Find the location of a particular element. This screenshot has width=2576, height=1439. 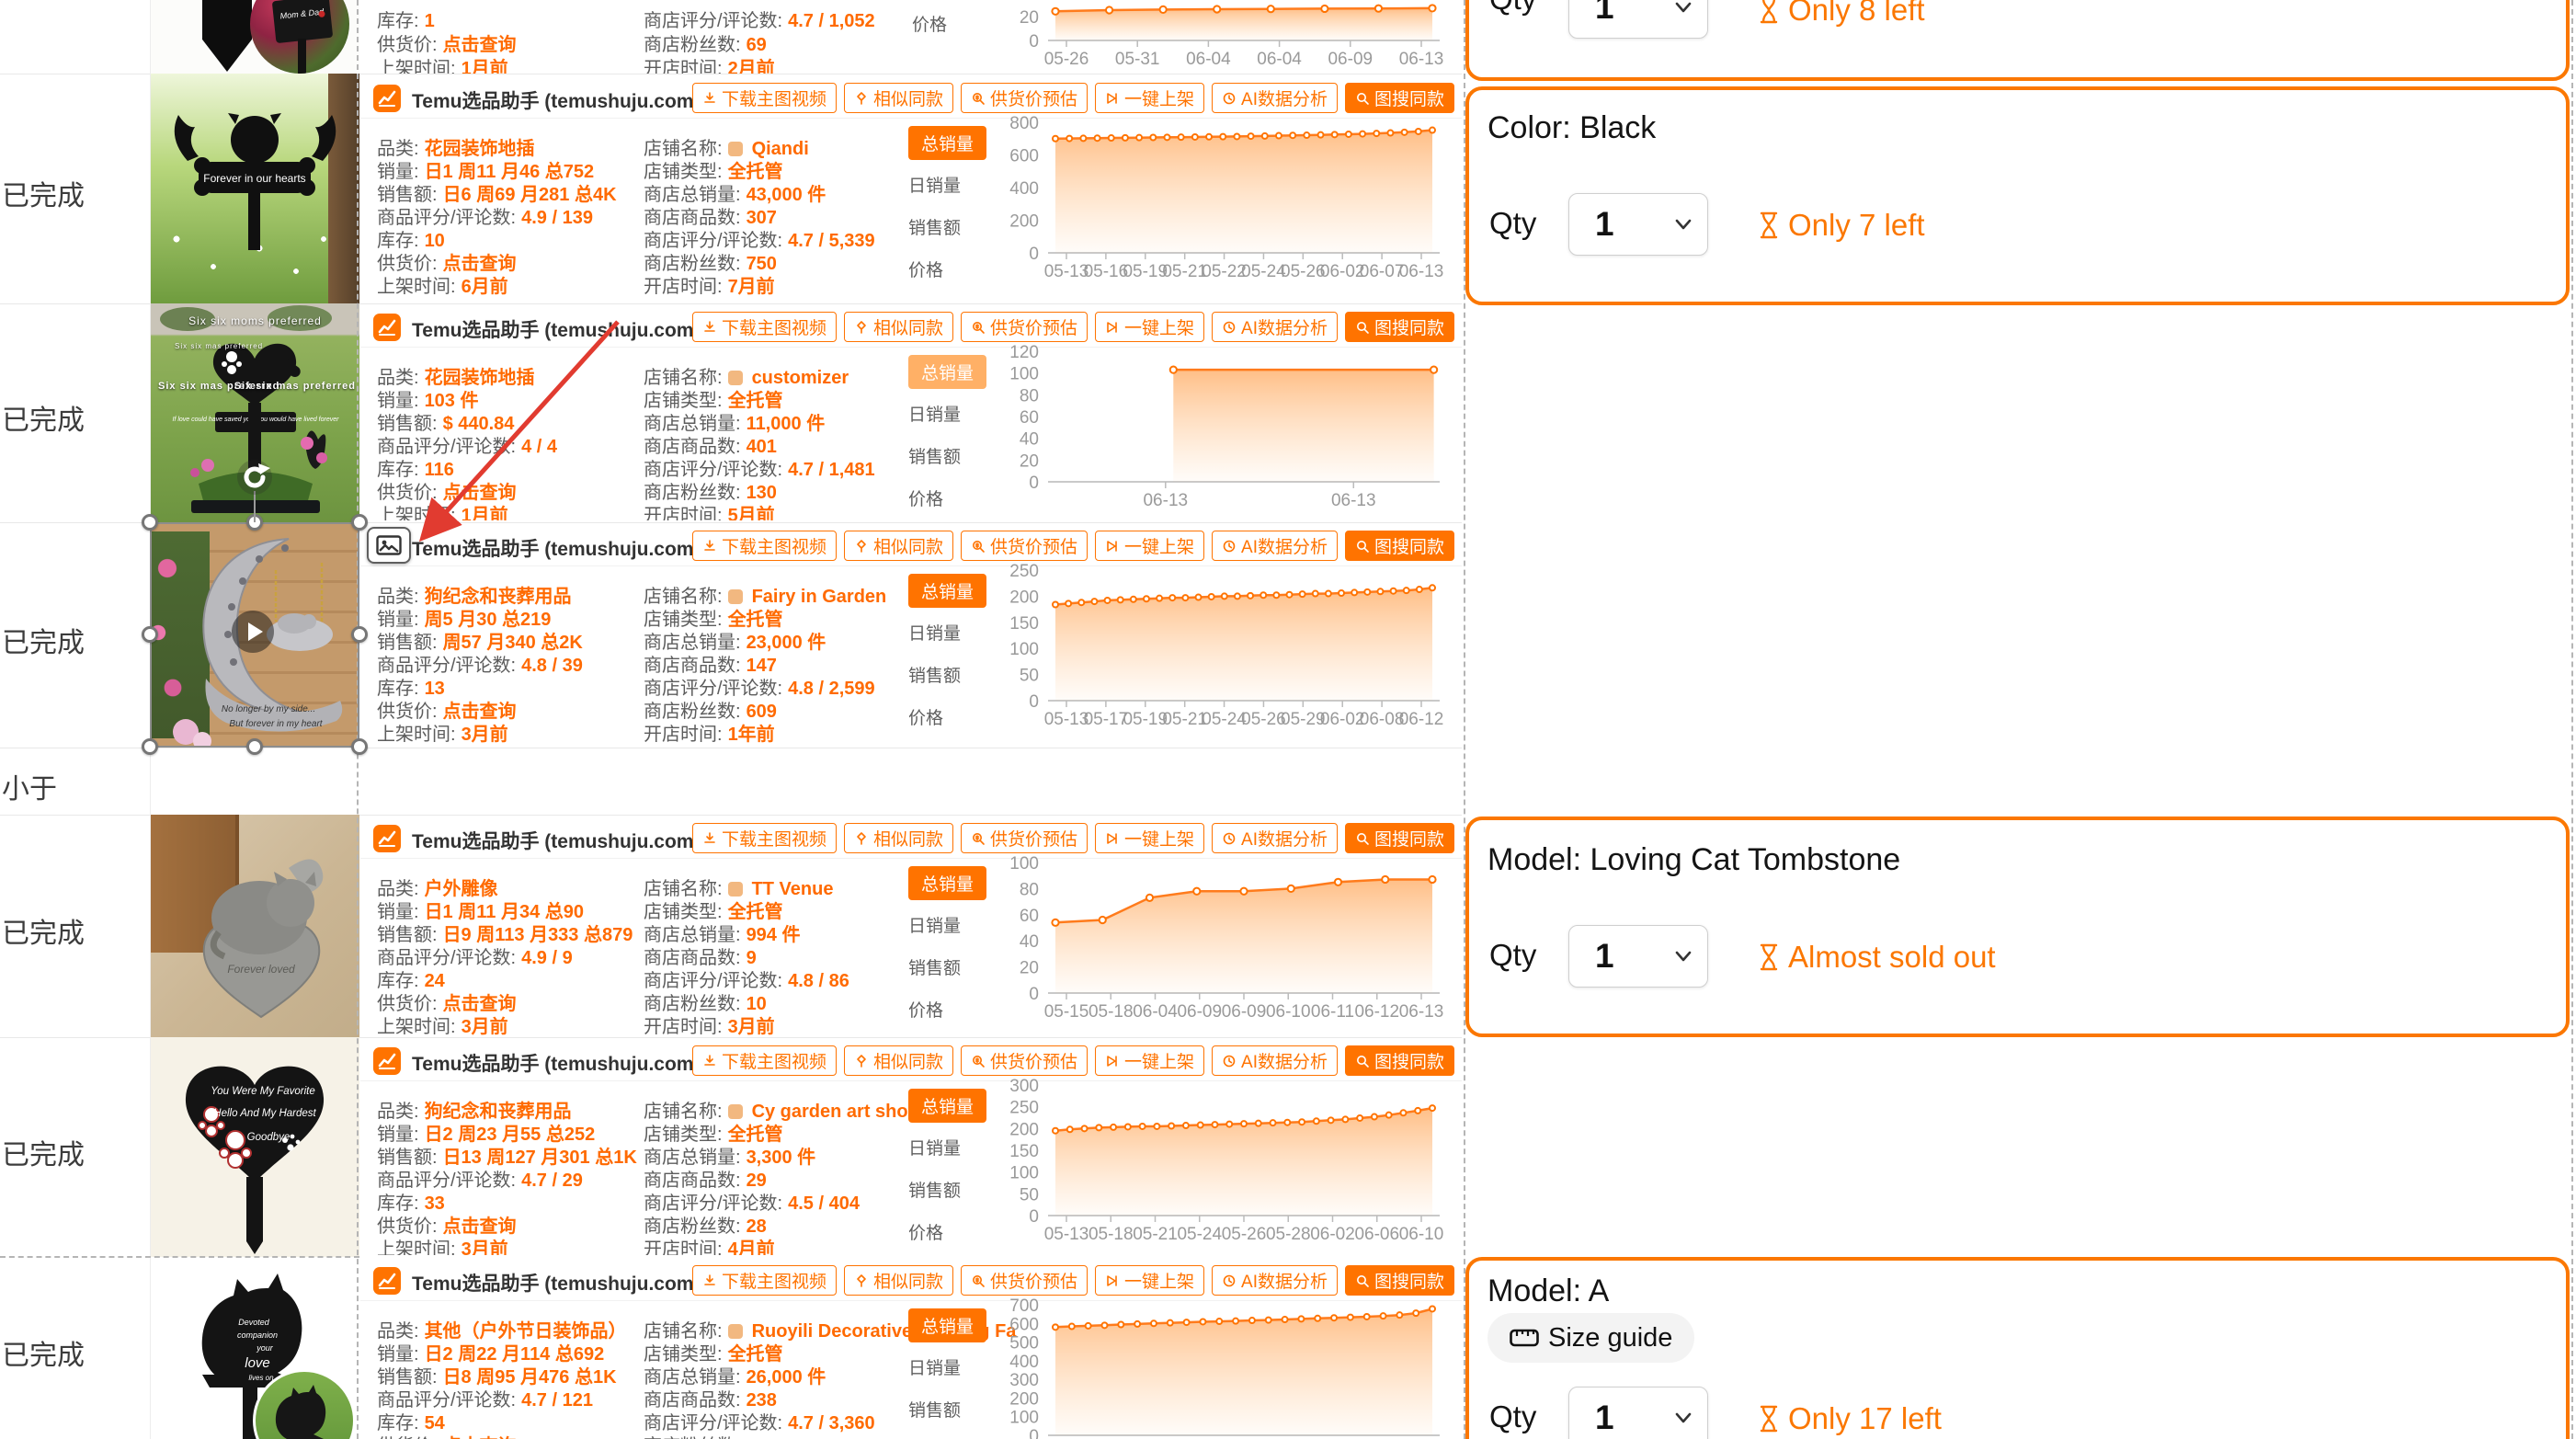

row-divider is located at coordinates (731, 303).